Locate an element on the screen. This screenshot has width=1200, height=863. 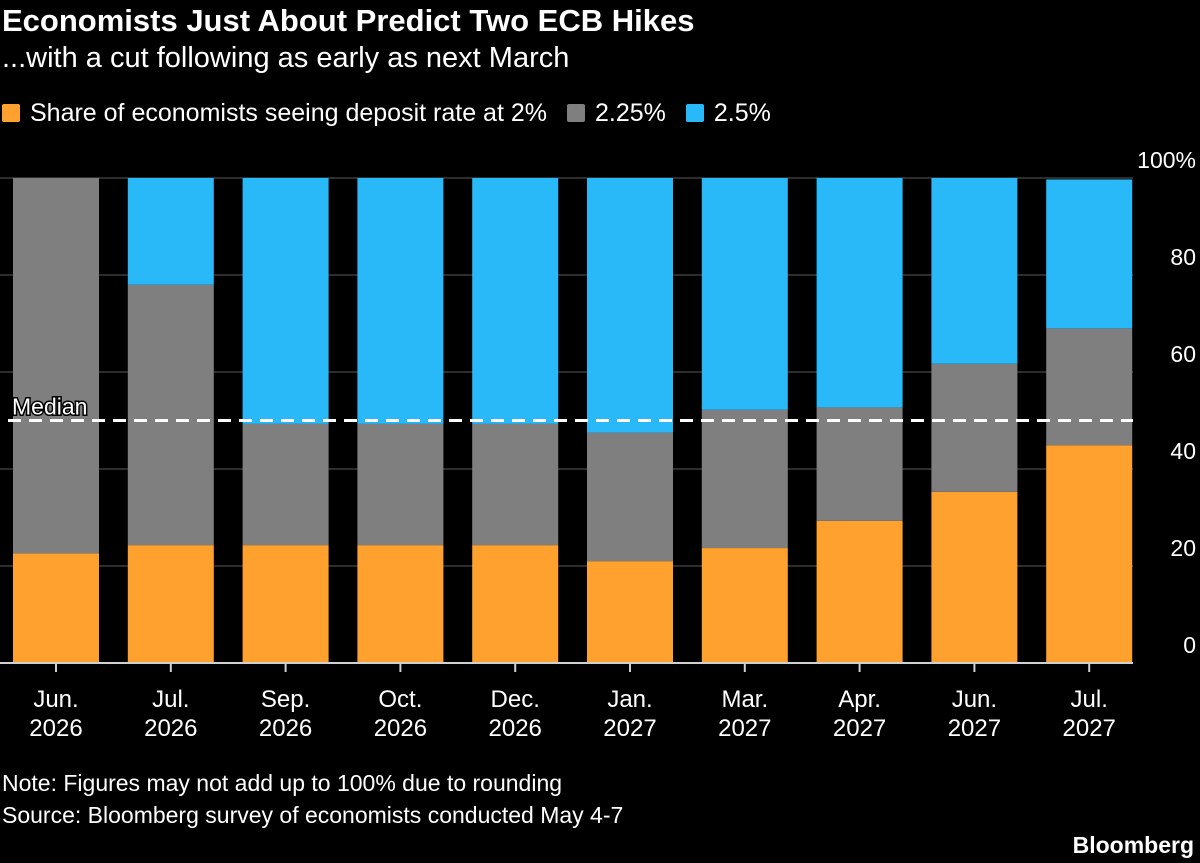
x-tick-label: Oct. is located at coordinates (400, 699).